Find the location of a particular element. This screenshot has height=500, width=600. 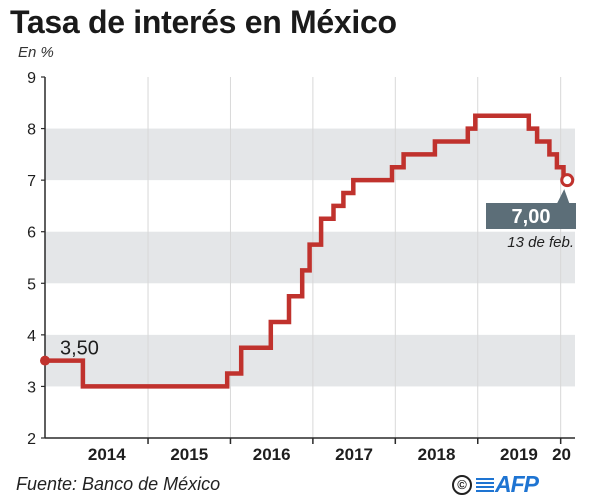

y-tick-label: 9 is located at coordinates (31, 78).